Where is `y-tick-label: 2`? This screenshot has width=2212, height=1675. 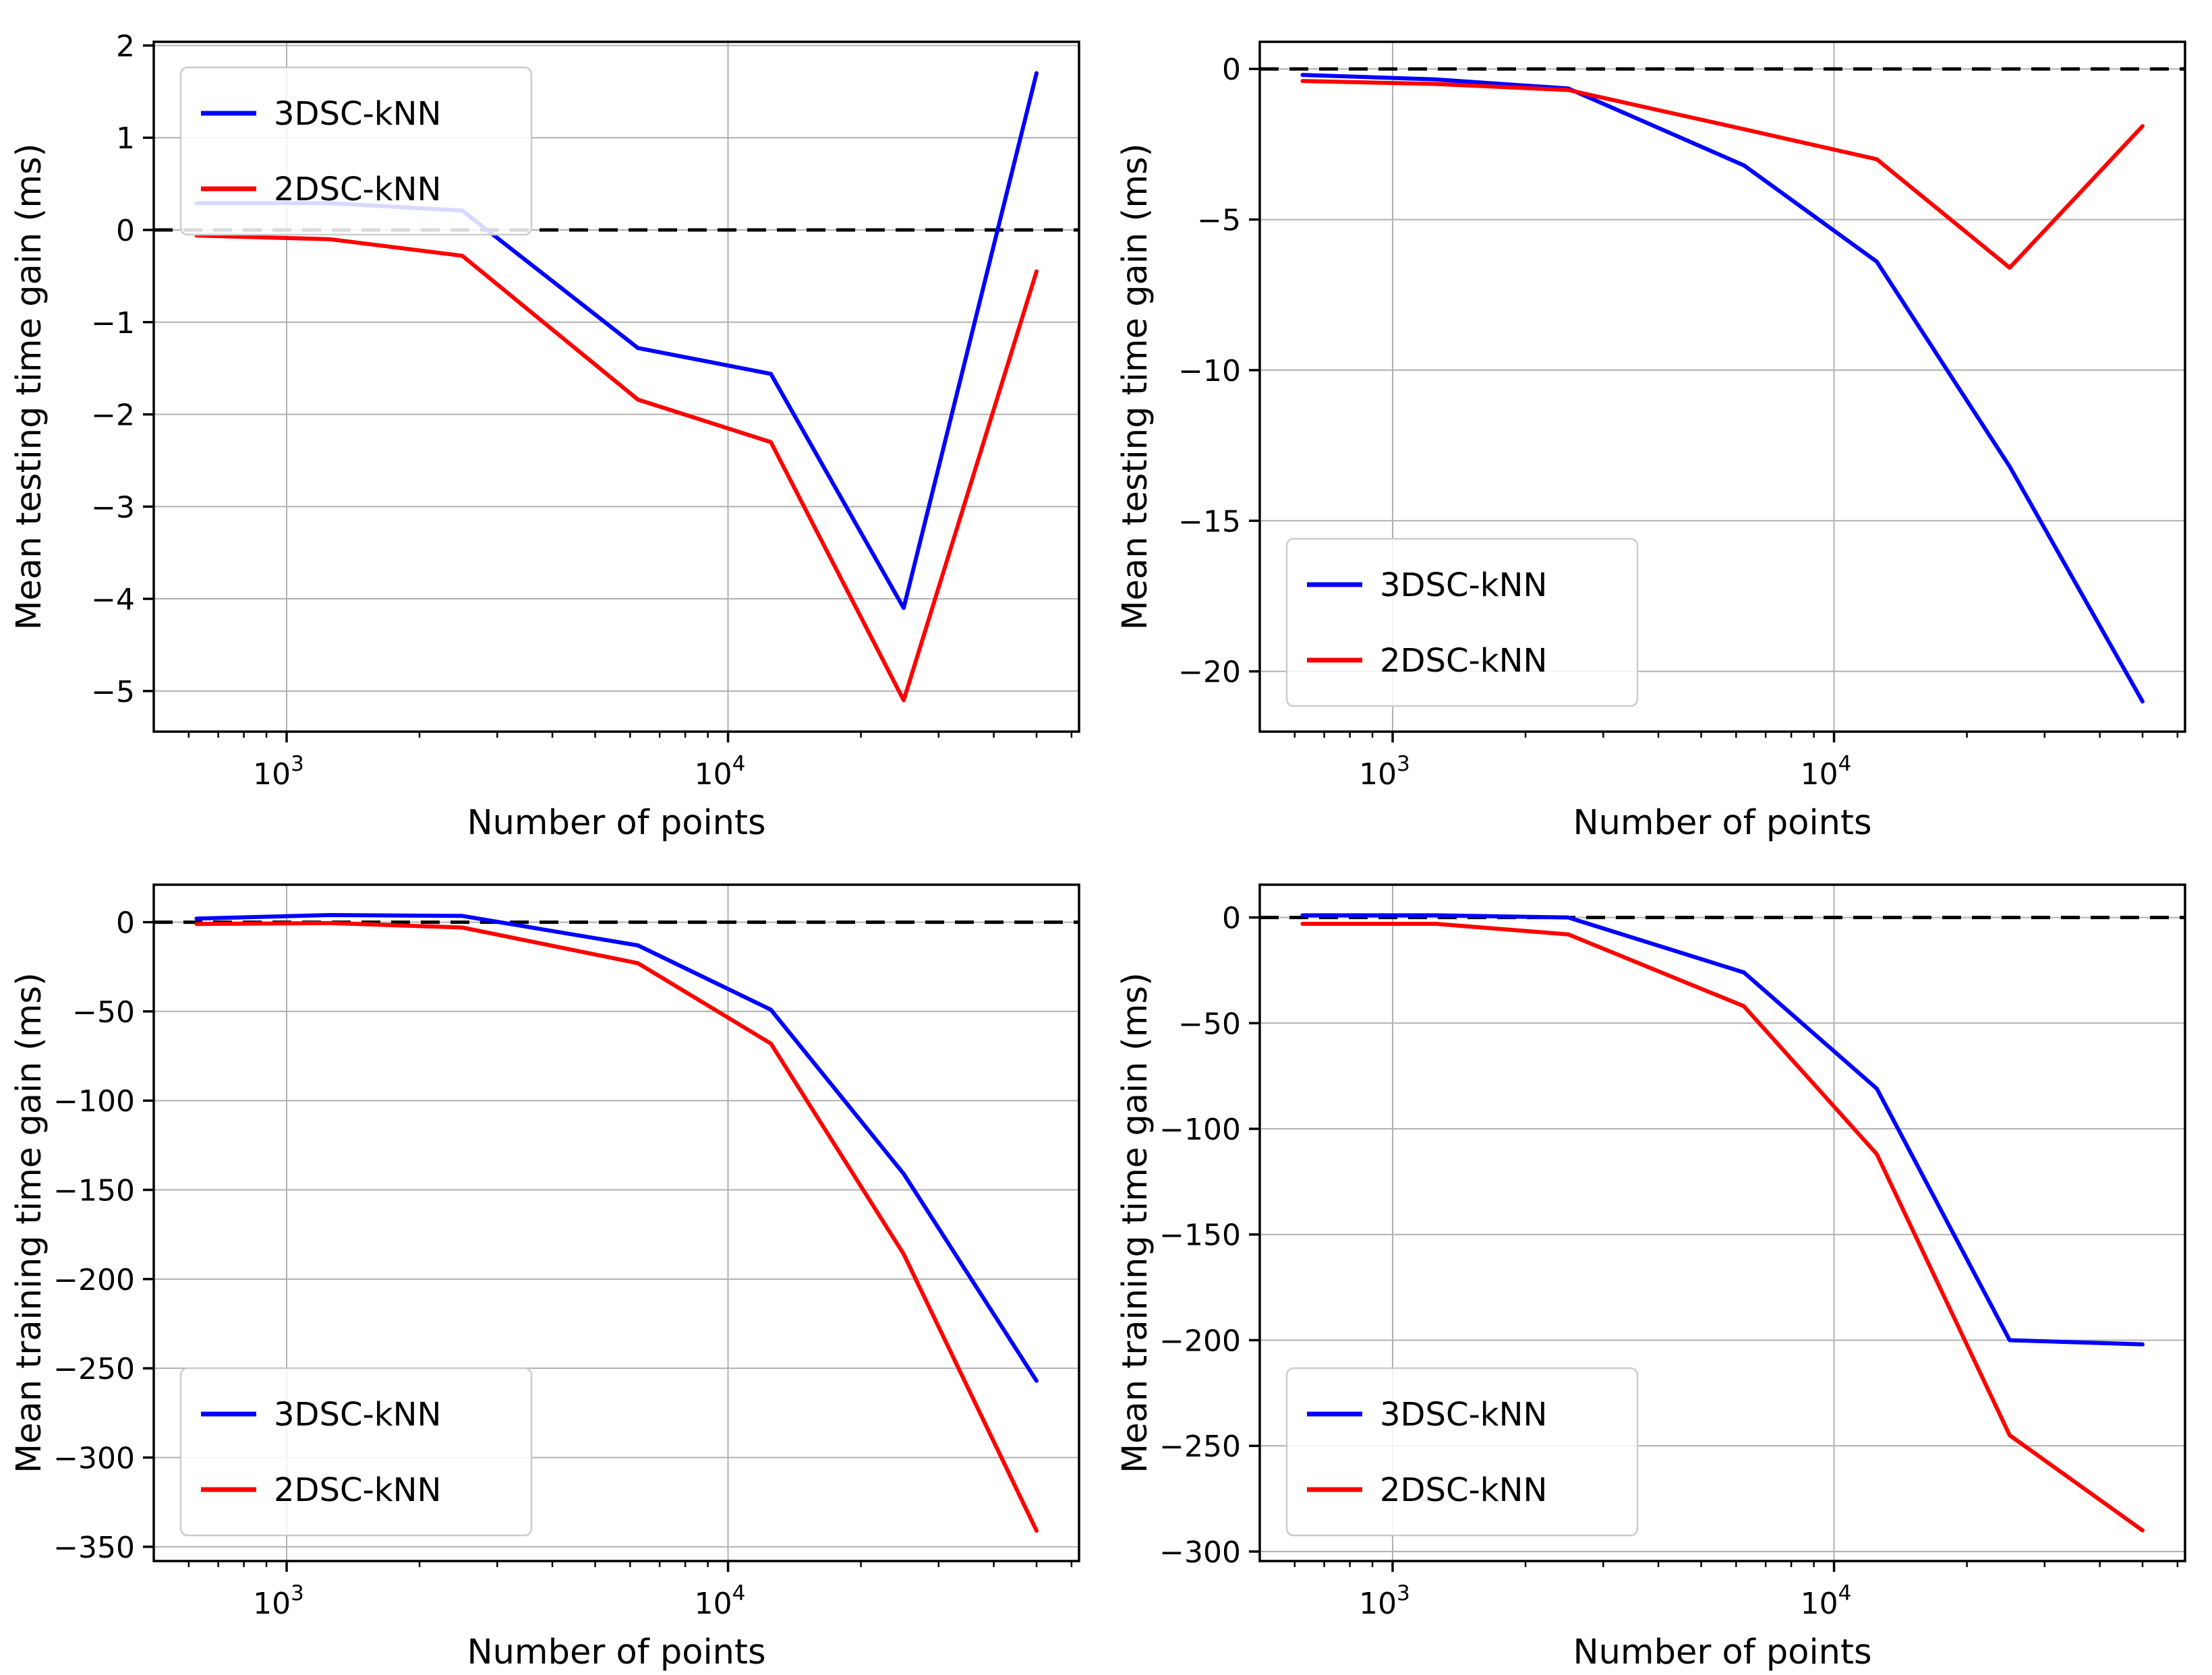
y-tick-label: 2 is located at coordinates (126, 46).